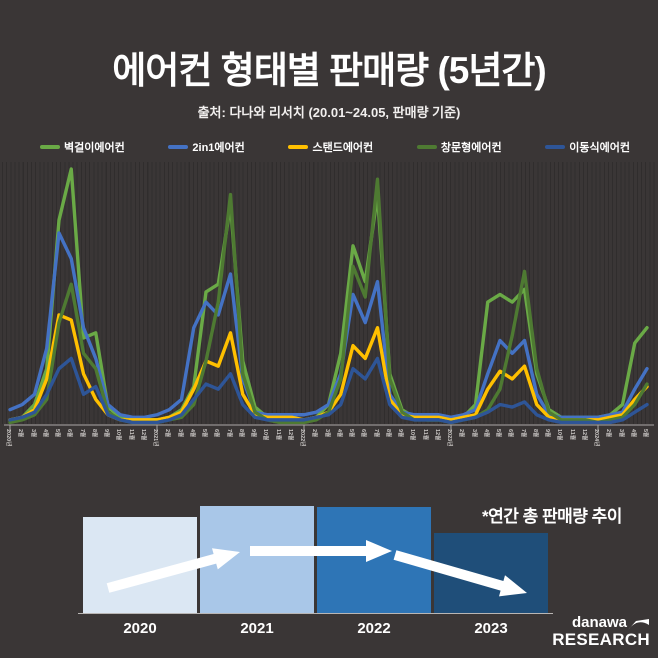 The image size is (658, 658). Describe the element at coordinates (315, 628) in the screenshot. I see `bar-year-labels: 2020 2021 2022 2023` at that location.